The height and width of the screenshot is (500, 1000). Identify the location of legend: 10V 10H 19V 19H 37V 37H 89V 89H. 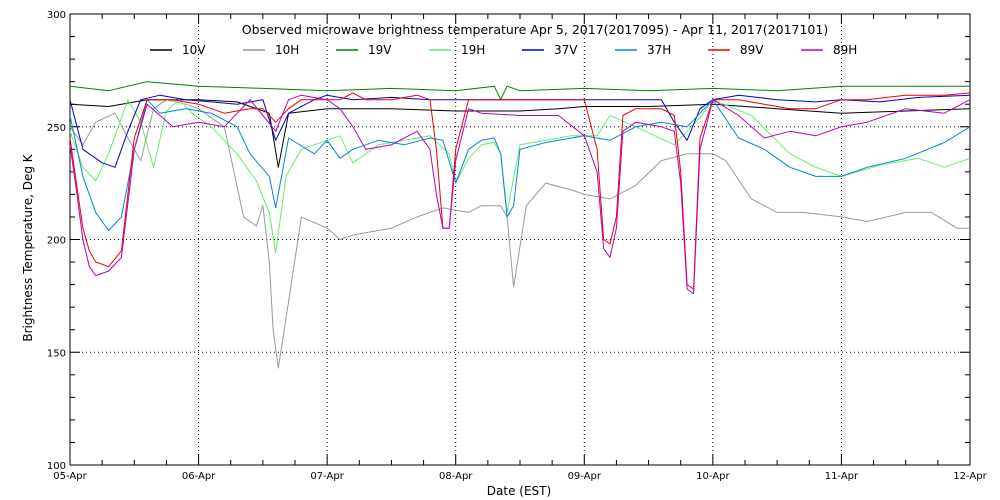
(503, 50).